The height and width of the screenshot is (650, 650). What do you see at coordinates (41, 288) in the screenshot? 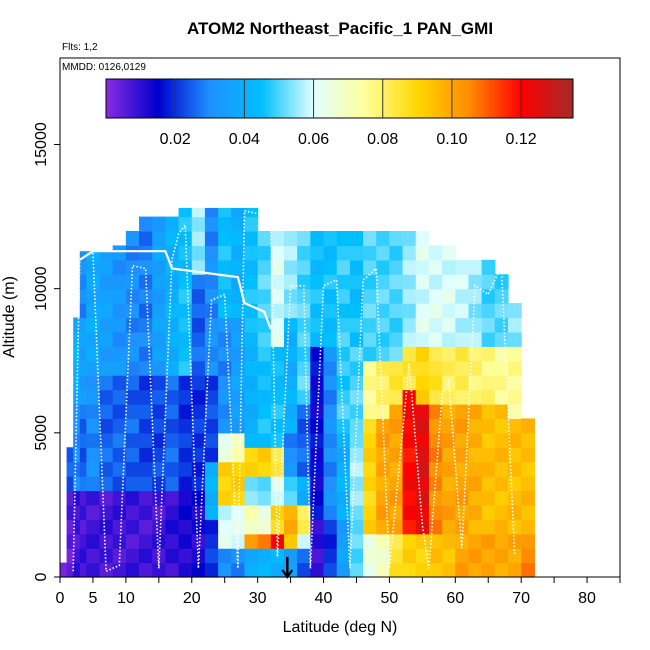
I see `y-tick-label: 10000` at bounding box center [41, 288].